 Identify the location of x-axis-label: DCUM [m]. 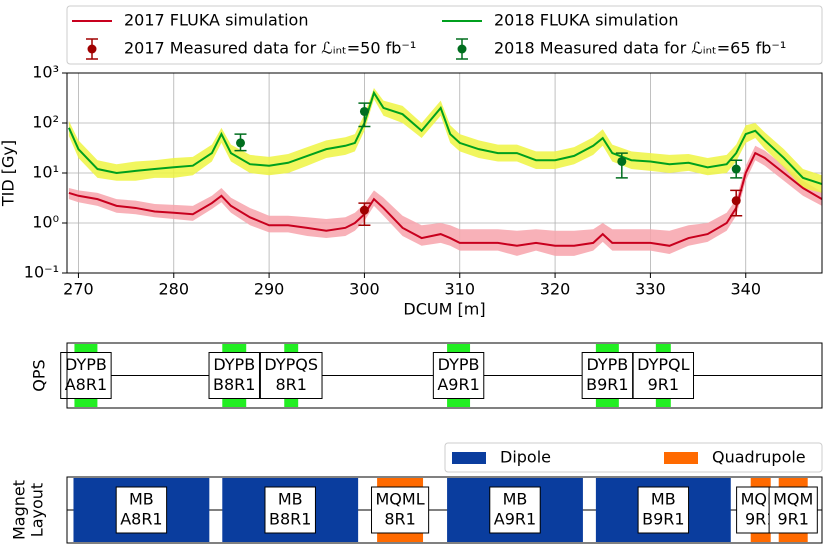
(444, 309).